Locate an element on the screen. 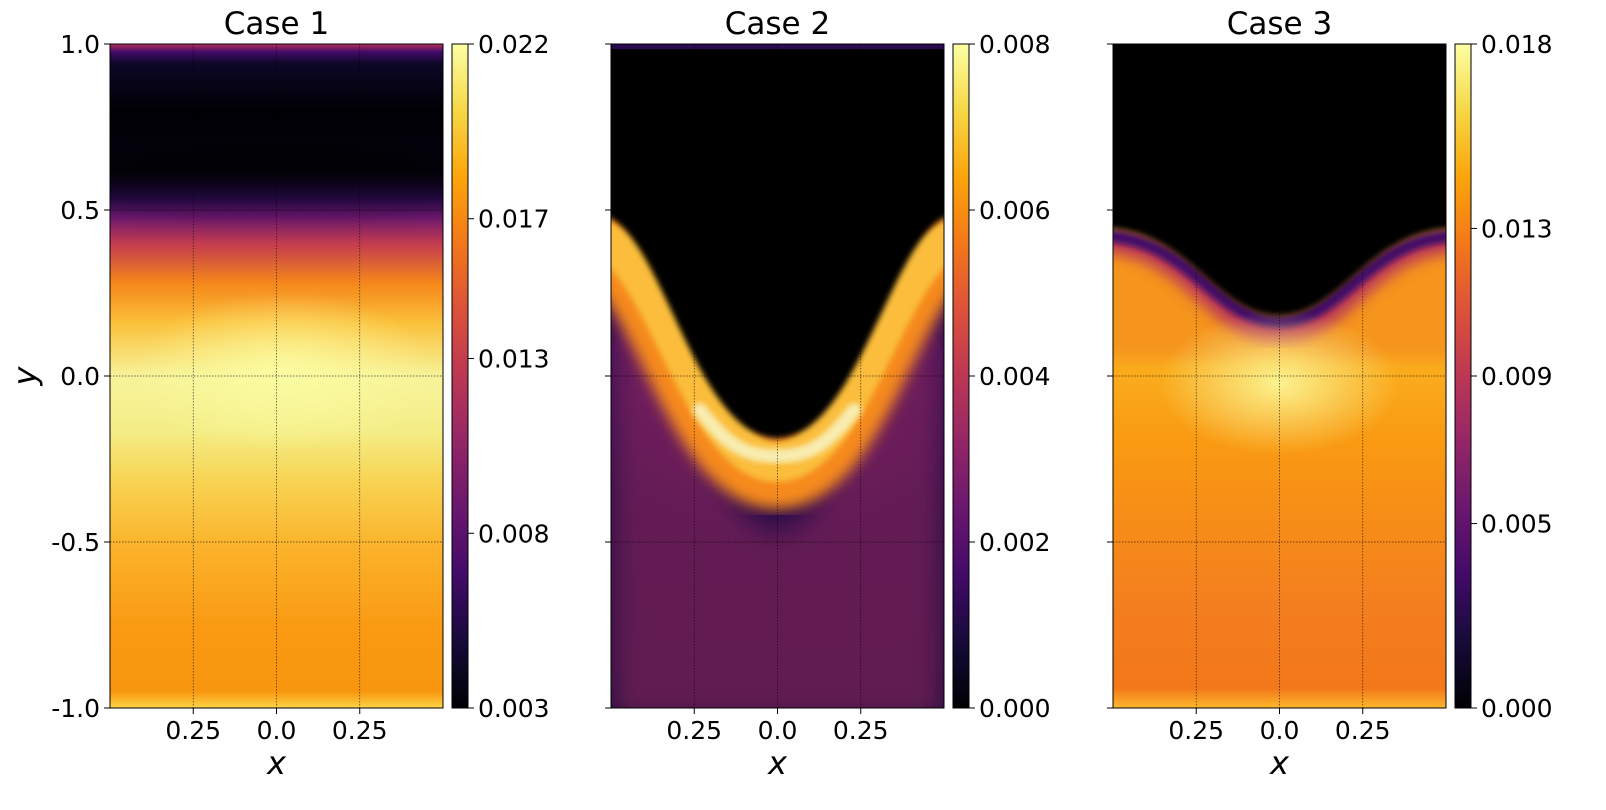 This screenshot has height=810, width=1606. y-tick-label: -1.0 is located at coordinates (75, 708).